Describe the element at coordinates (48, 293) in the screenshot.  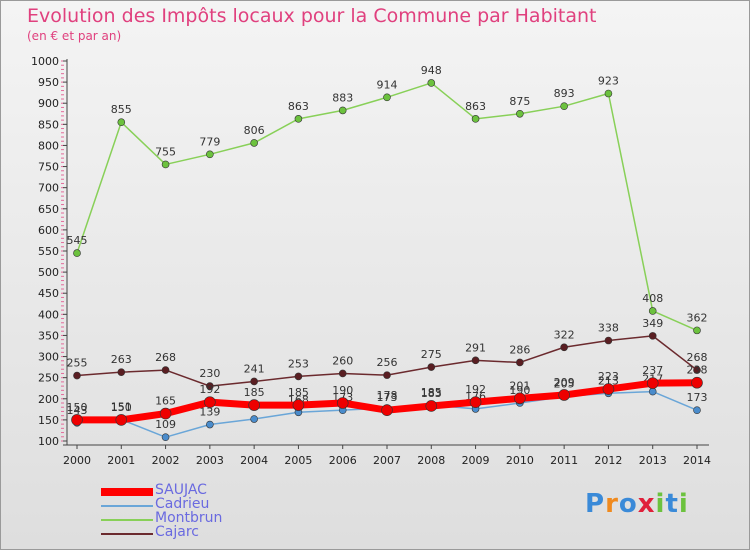
I see `y-tick-label: 450` at that location.